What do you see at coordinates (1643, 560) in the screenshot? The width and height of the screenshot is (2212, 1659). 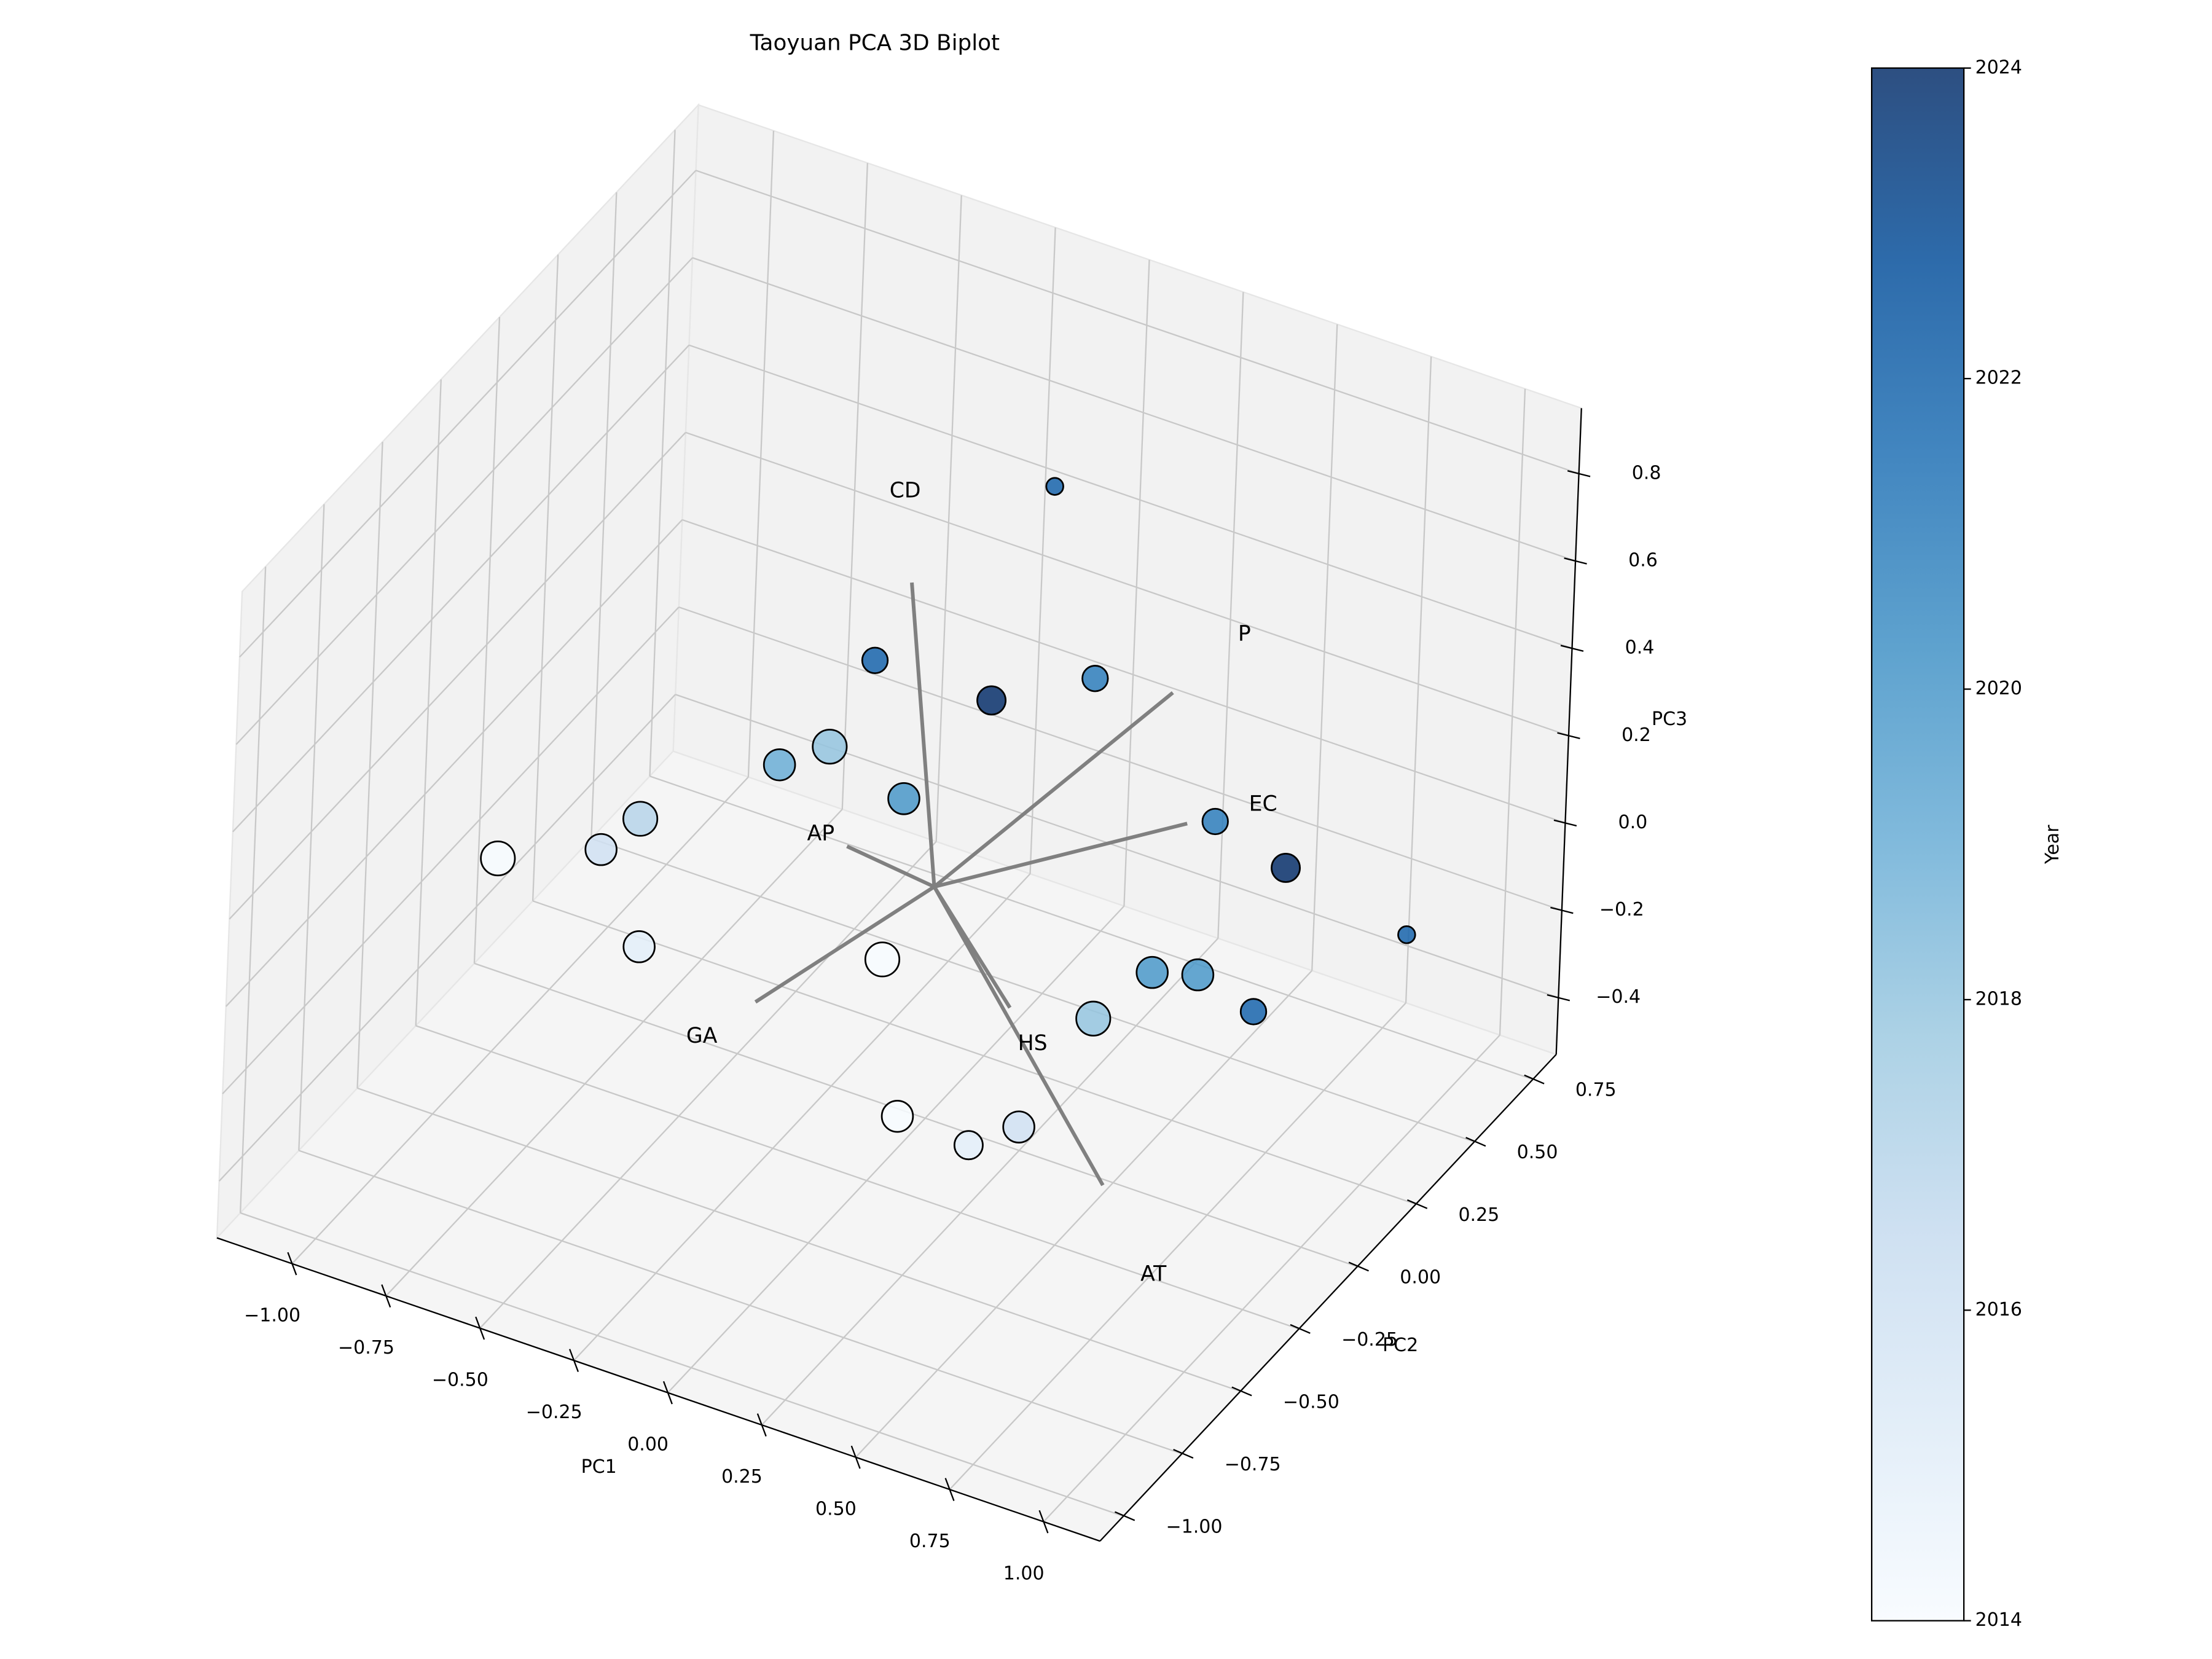 I see `z-tick-label: 0.6` at bounding box center [1643, 560].